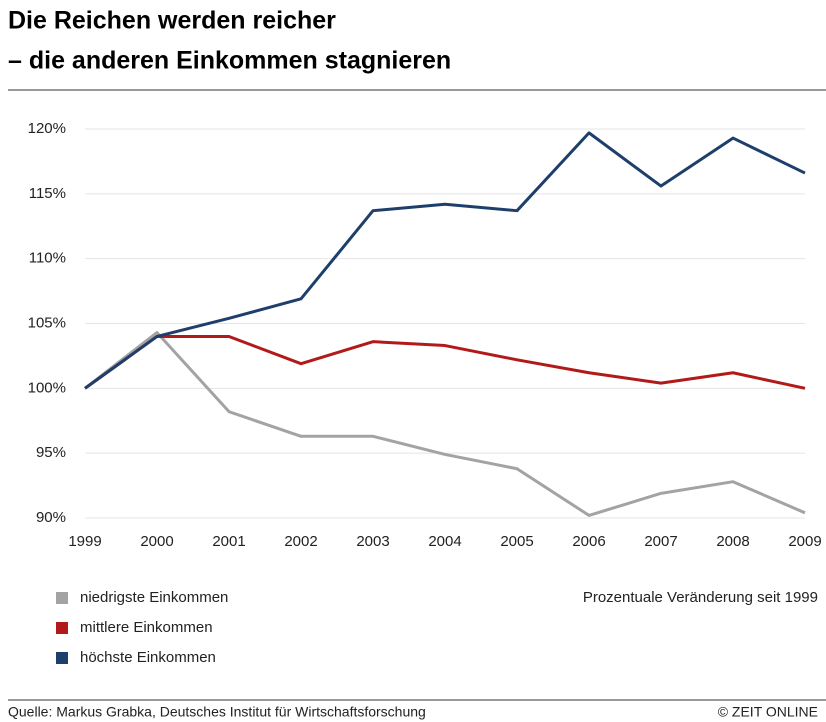  What do you see at coordinates (700, 597) in the screenshot?
I see `annotation: Prozentuale Veränderung seit 1999` at bounding box center [700, 597].